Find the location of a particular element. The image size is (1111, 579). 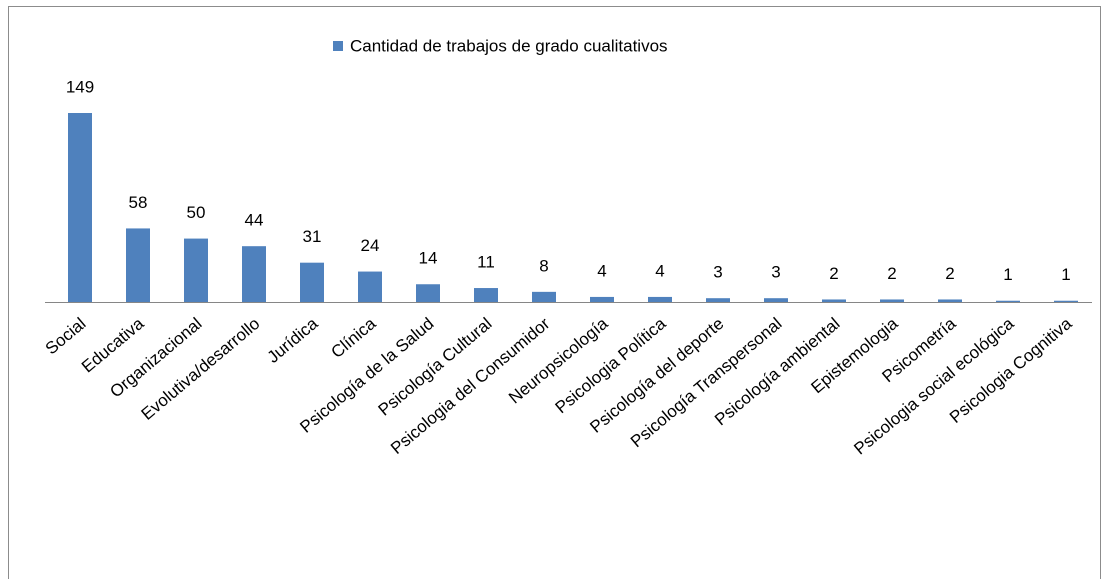

data-label: 44 is located at coordinates (254, 220).